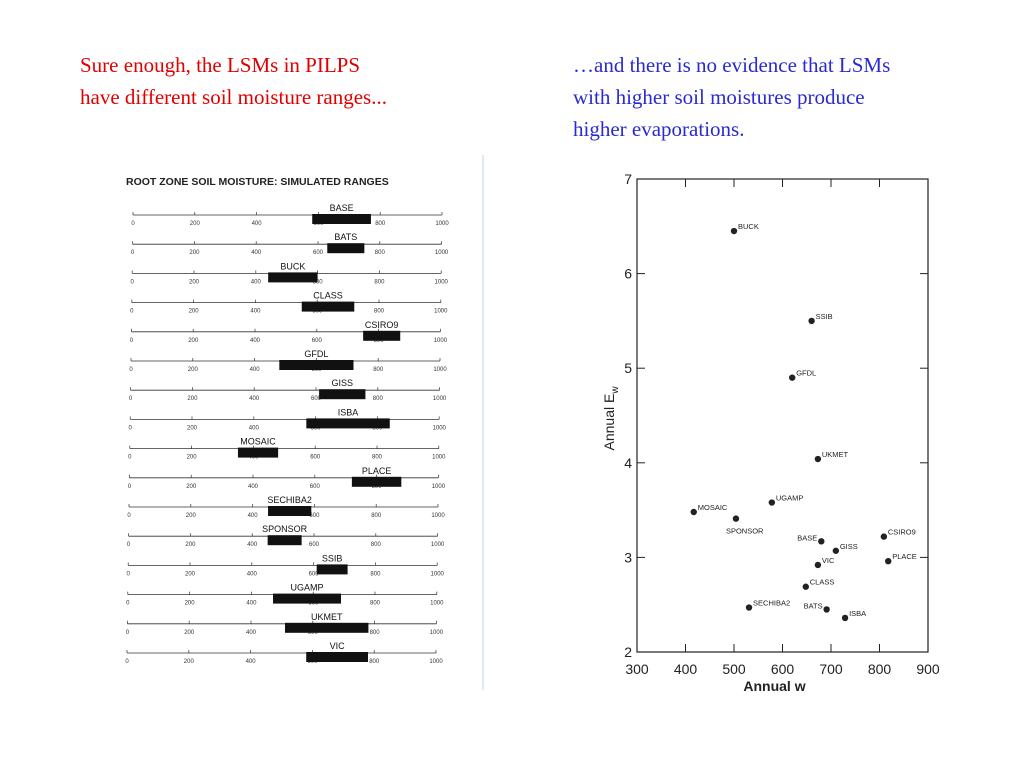 Image resolution: width=1024 pixels, height=768 pixels. Describe the element at coordinates (745, 531) in the screenshot. I see `point-label: SPONSOR` at that location.